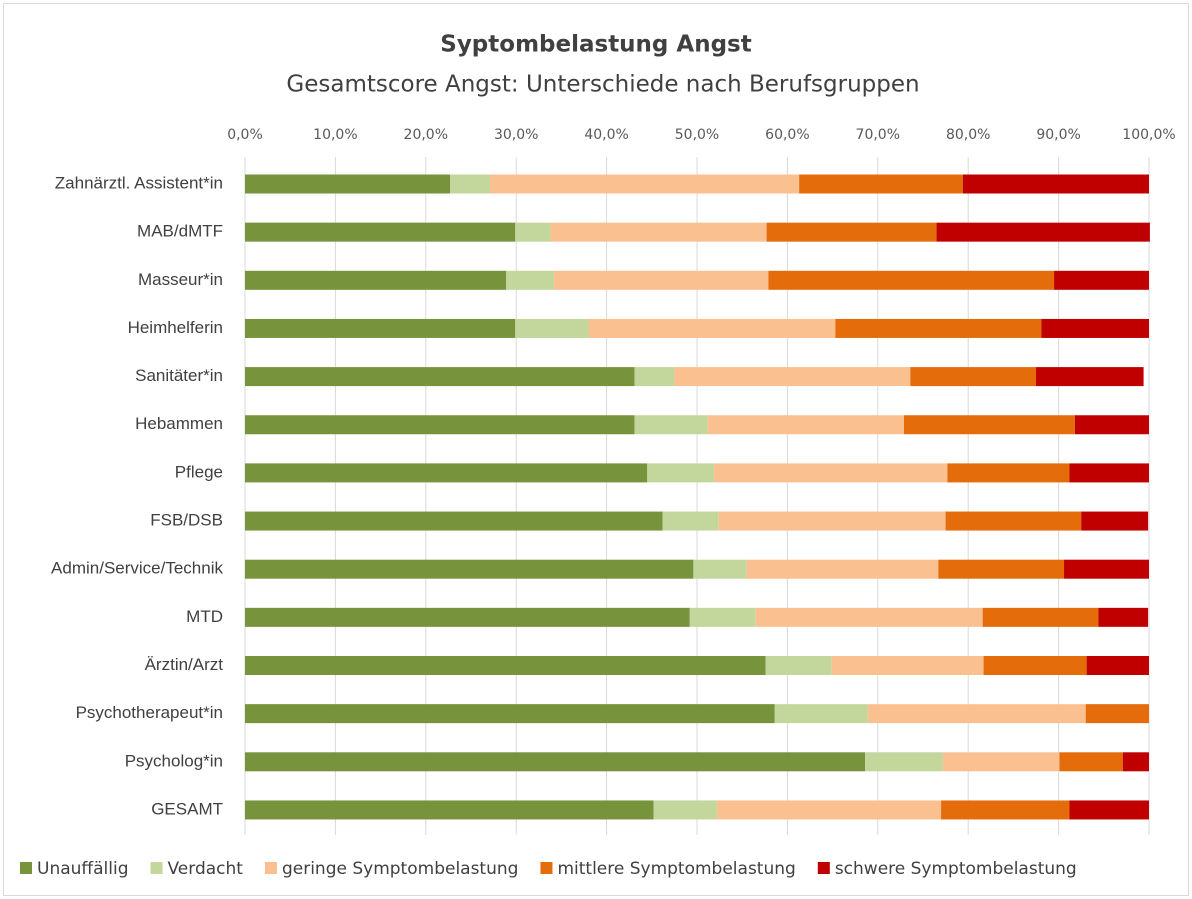 The height and width of the screenshot is (899, 1192). Describe the element at coordinates (184, 664) in the screenshot. I see `y-tick-label: Ärztin/Arzt` at that location.